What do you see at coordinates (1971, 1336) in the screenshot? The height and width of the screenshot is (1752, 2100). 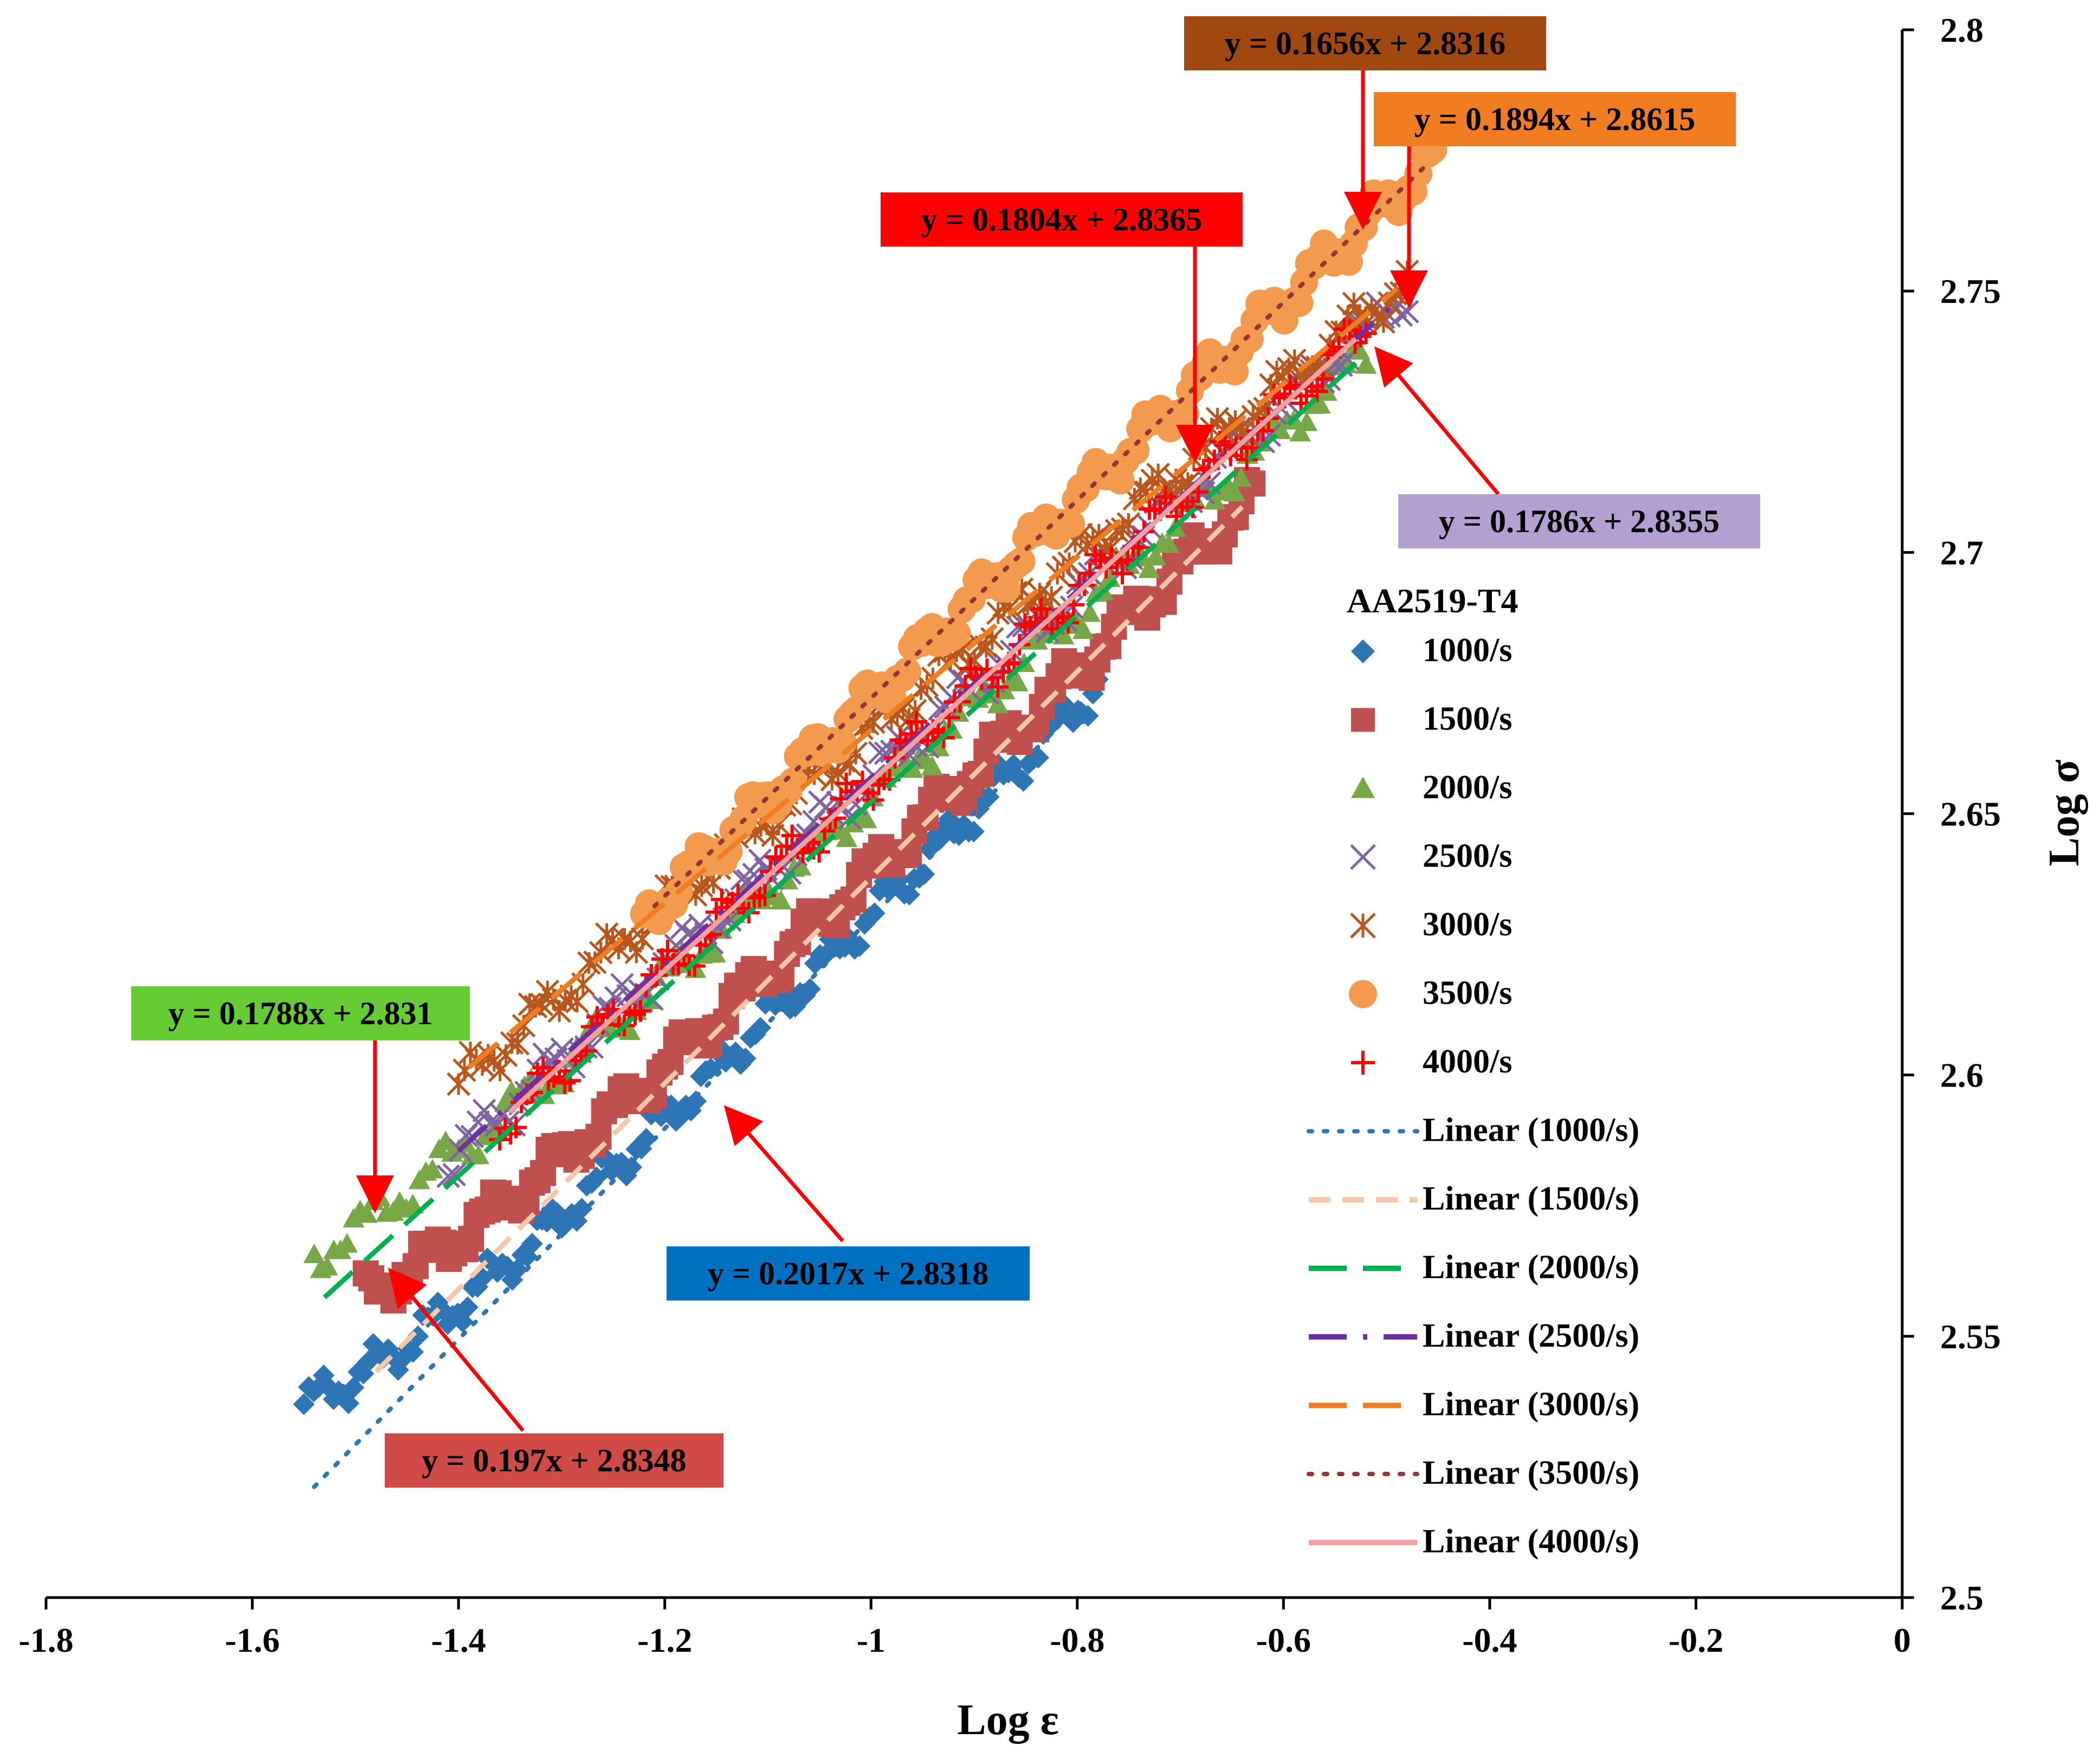 I see `y-tick-label: 2.55` at bounding box center [1971, 1336].